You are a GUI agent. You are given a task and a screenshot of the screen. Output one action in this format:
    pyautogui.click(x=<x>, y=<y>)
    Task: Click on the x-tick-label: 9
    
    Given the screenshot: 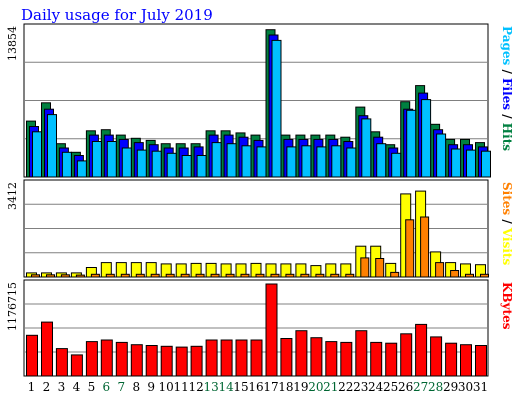 What is the action you would take?
    pyautogui.click(x=151, y=387)
    